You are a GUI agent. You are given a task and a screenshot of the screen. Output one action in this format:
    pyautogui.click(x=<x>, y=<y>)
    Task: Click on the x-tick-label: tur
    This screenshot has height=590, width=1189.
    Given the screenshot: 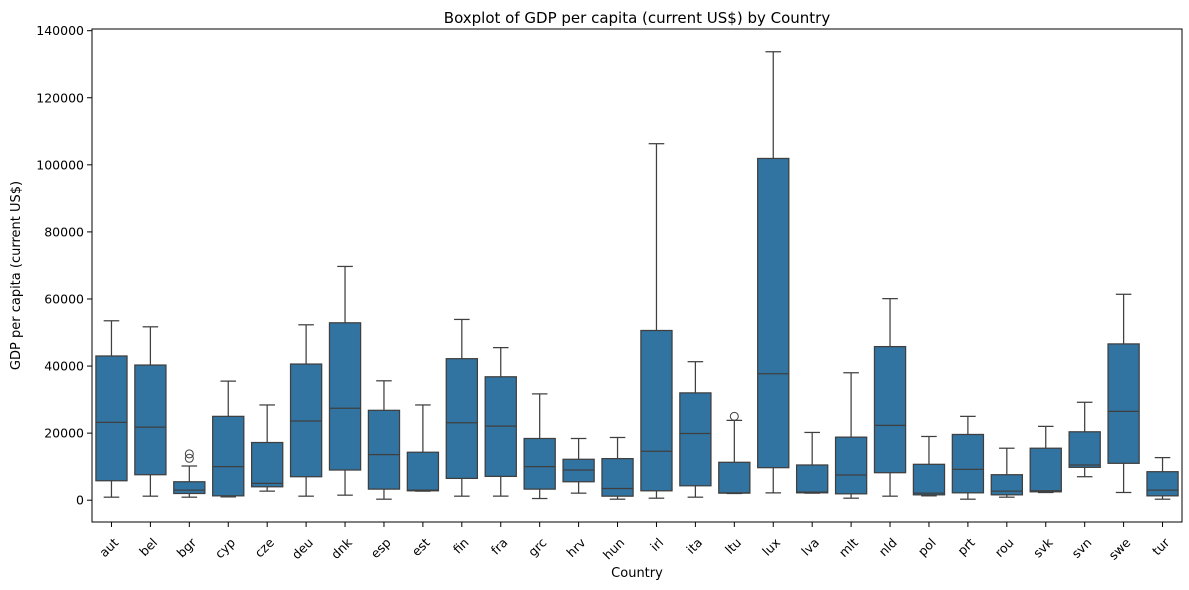 What is the action you would take?
    pyautogui.click(x=1161, y=546)
    